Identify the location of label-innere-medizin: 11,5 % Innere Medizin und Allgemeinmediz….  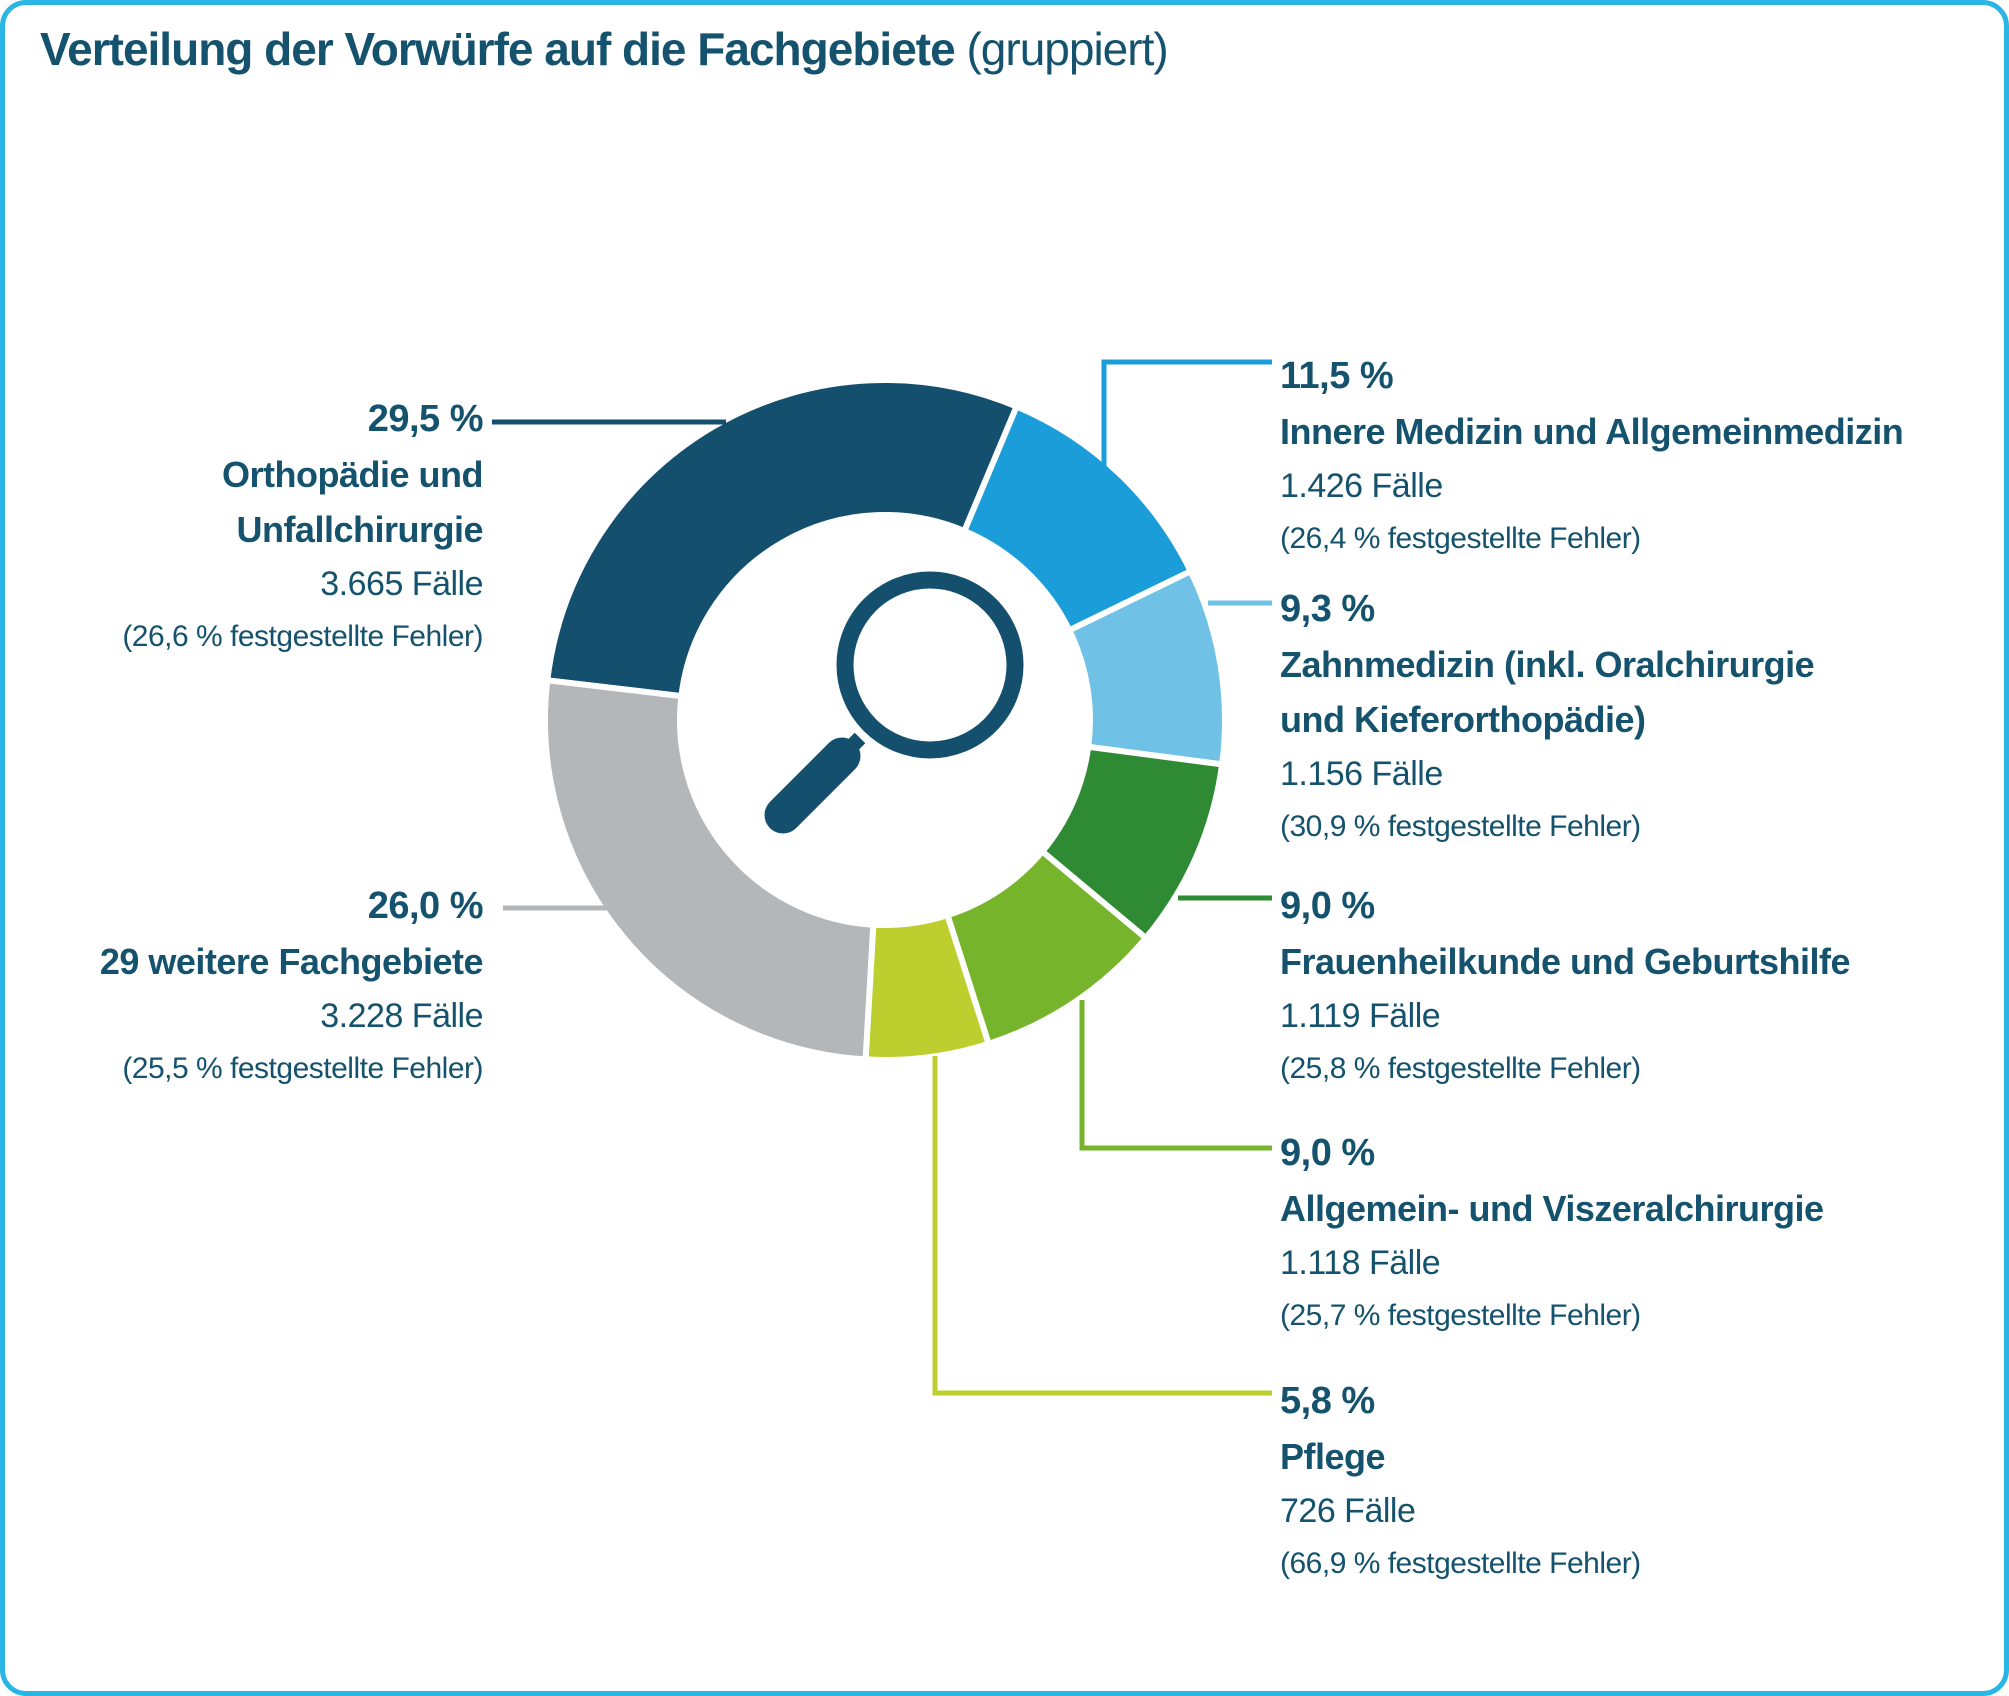
(1640, 456).